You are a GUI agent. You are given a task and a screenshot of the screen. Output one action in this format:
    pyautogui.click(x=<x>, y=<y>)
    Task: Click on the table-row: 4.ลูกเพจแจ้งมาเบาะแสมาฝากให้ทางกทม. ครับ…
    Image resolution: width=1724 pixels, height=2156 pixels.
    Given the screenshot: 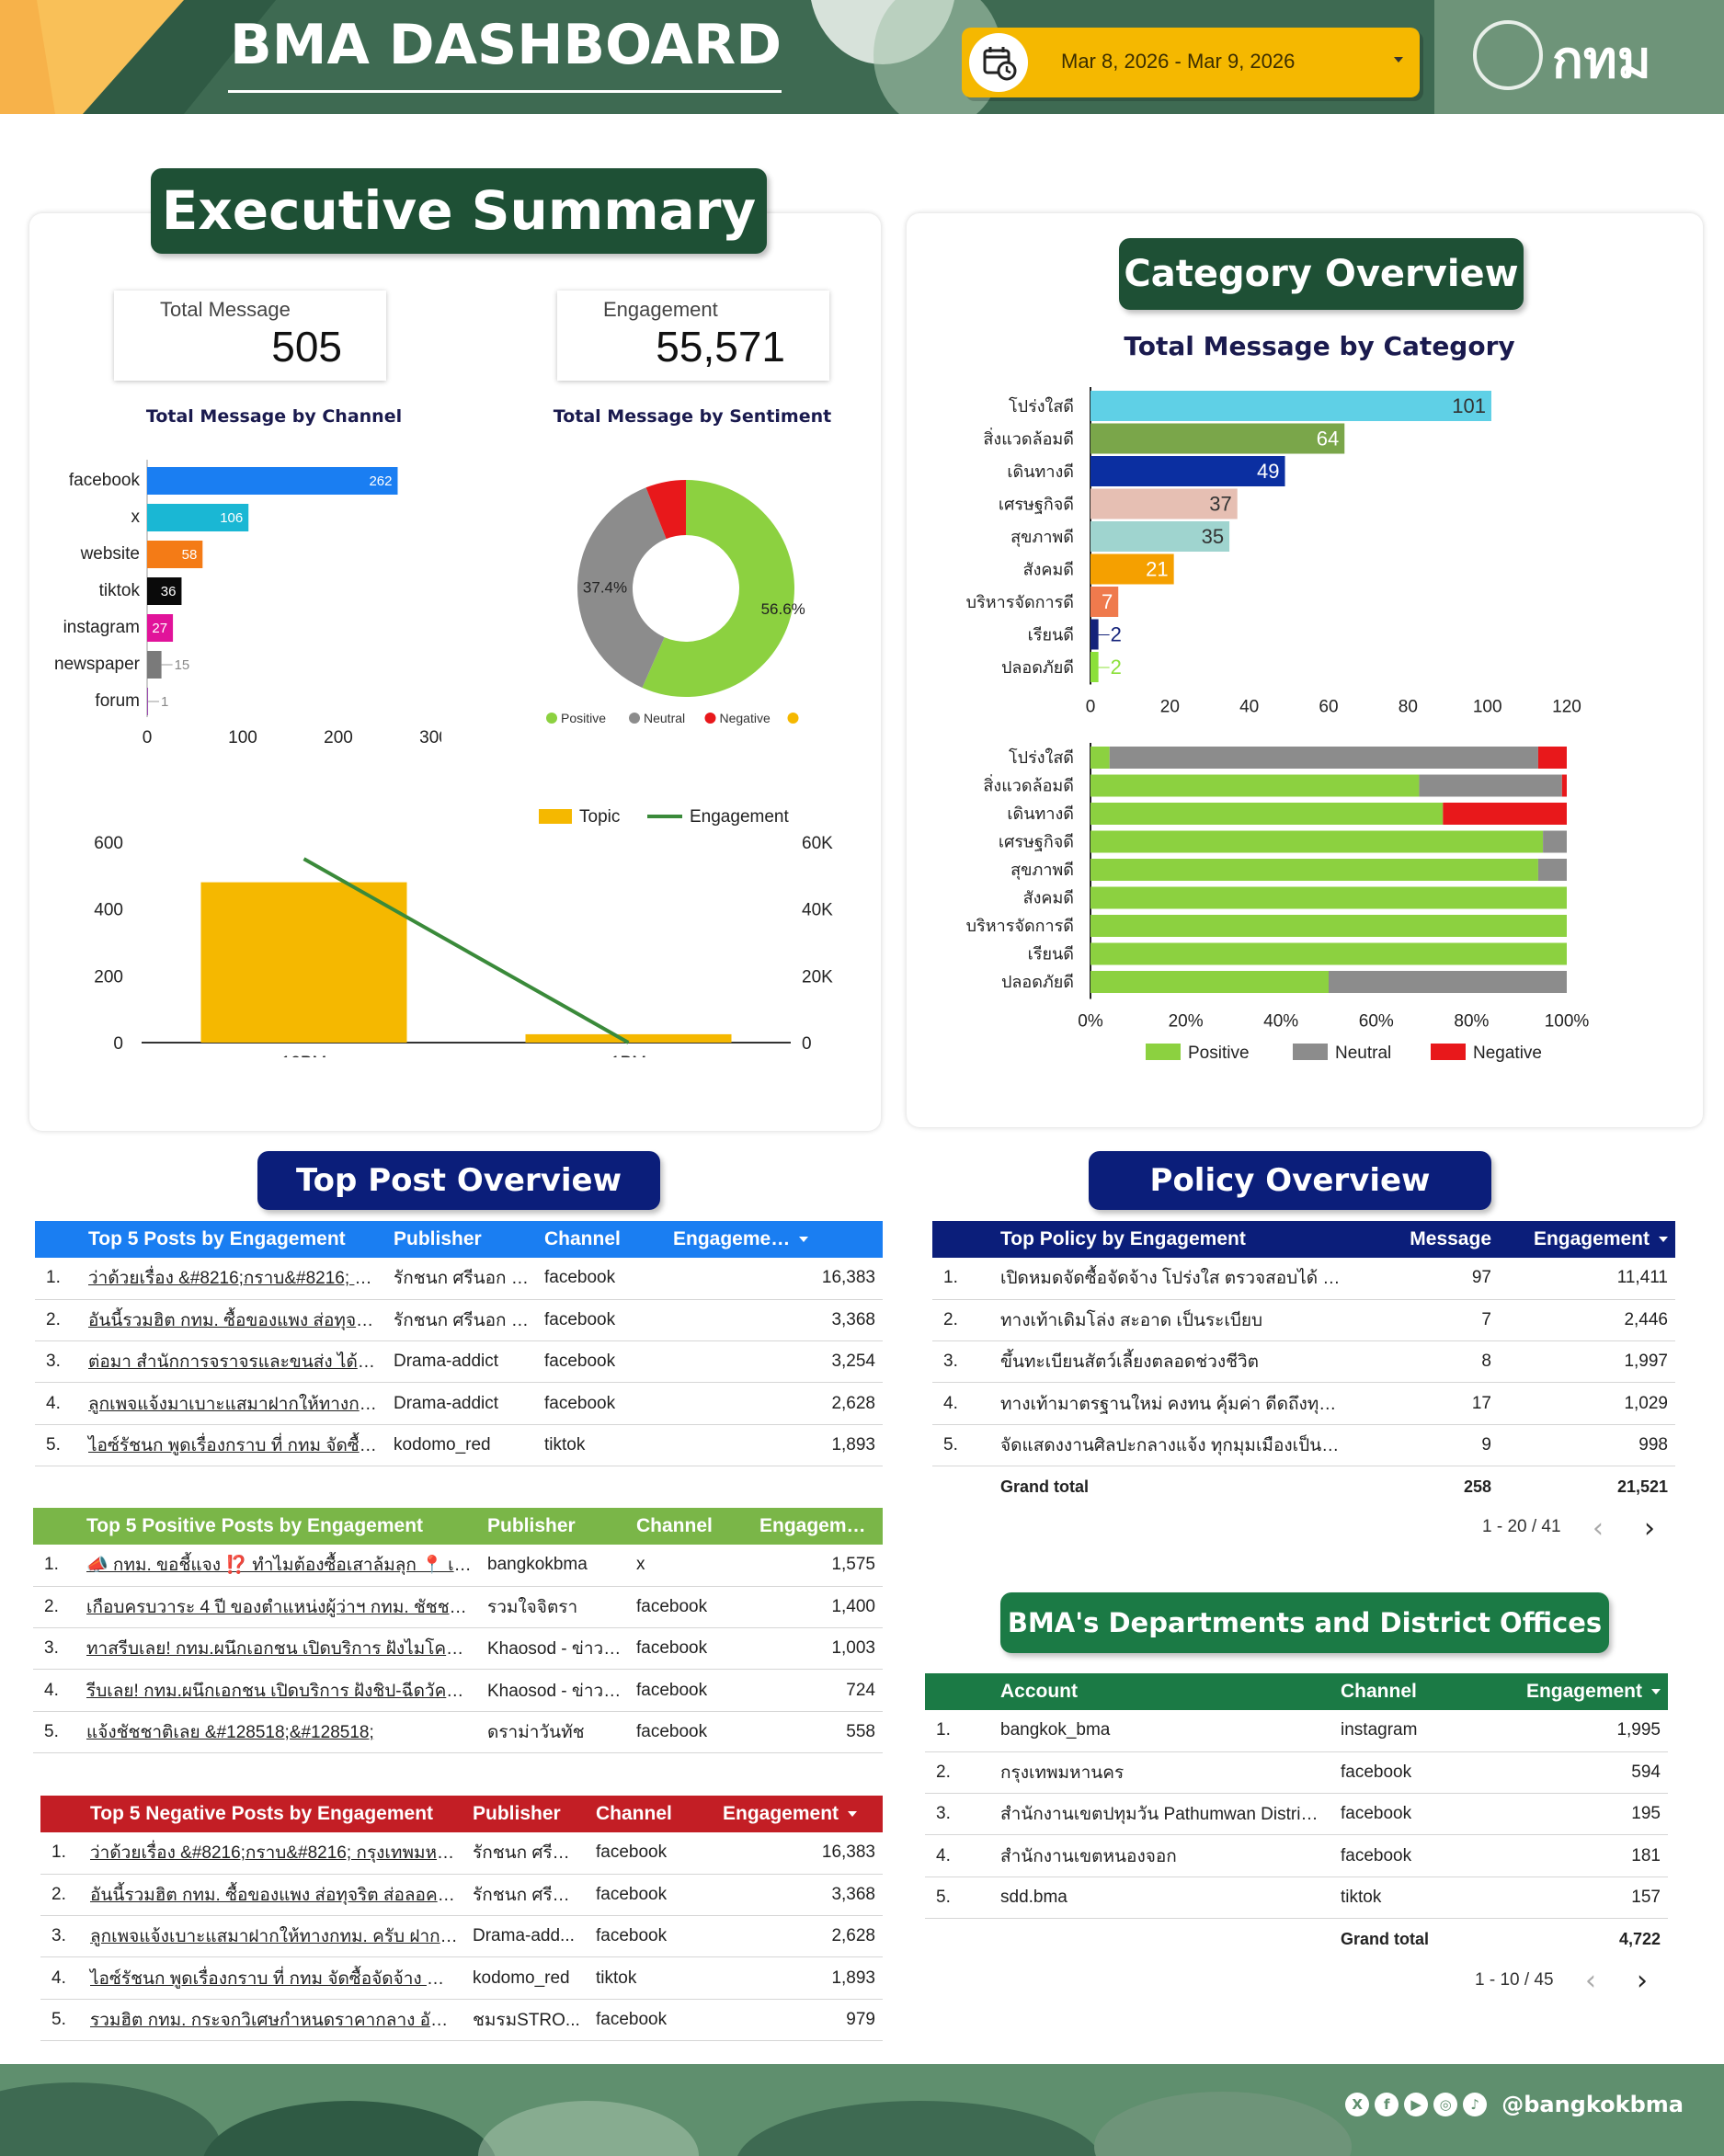 What is the action you would take?
    pyautogui.click(x=459, y=1403)
    